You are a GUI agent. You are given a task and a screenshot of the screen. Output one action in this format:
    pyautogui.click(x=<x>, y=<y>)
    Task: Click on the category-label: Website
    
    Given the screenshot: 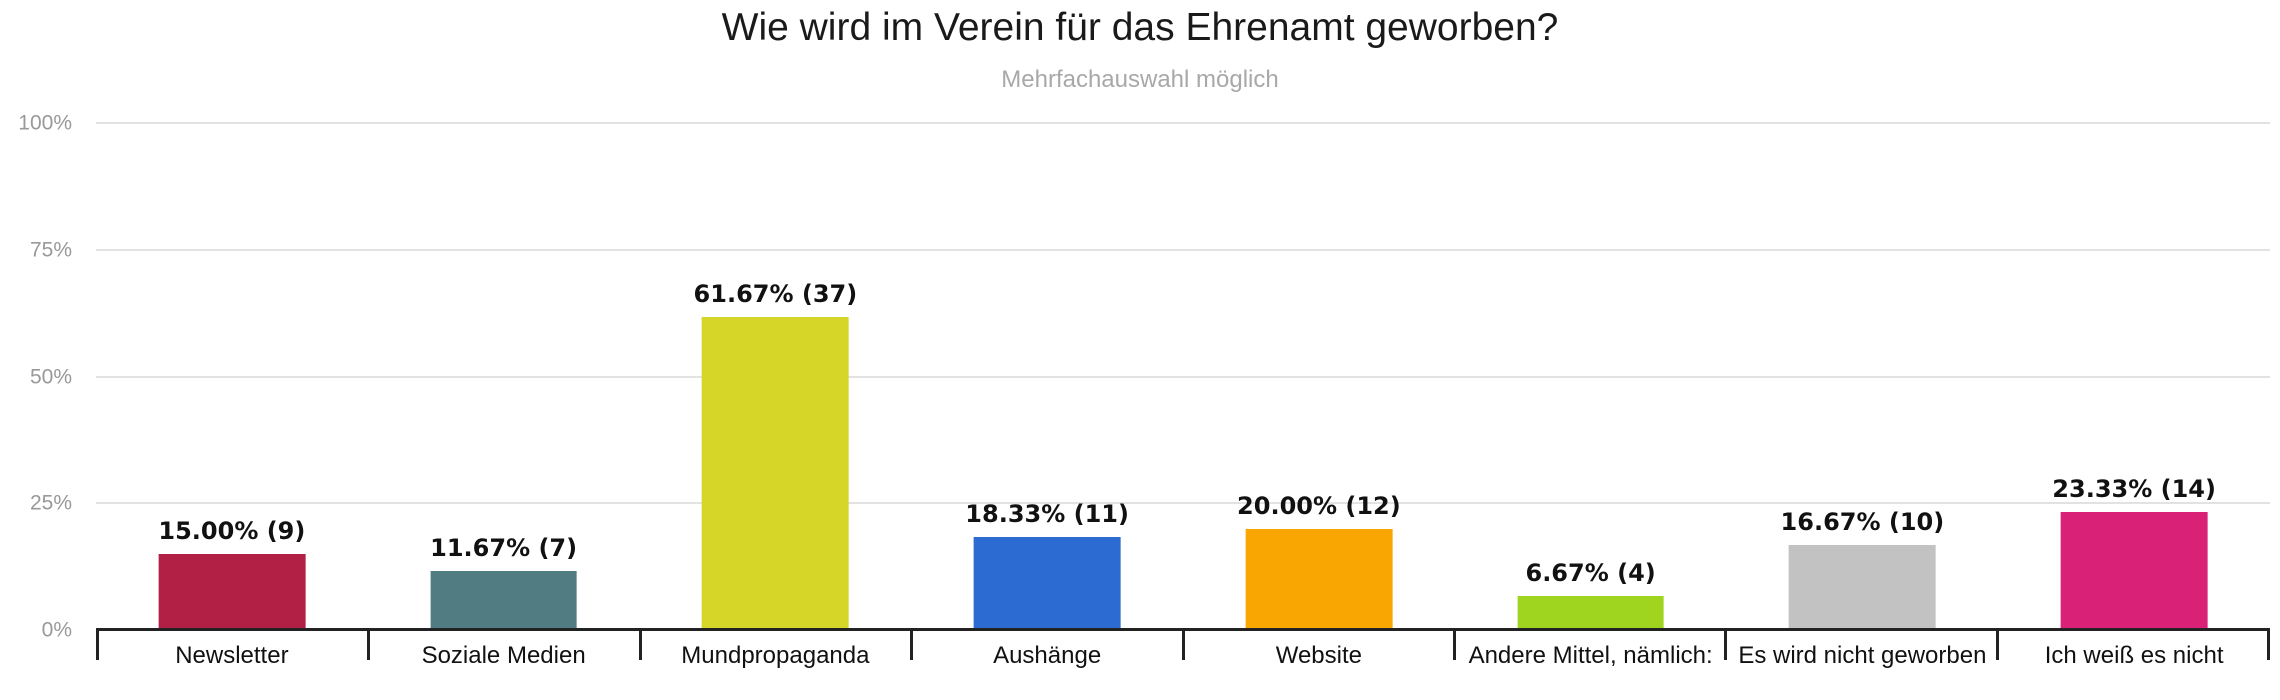 What is the action you would take?
    pyautogui.click(x=1318, y=655)
    